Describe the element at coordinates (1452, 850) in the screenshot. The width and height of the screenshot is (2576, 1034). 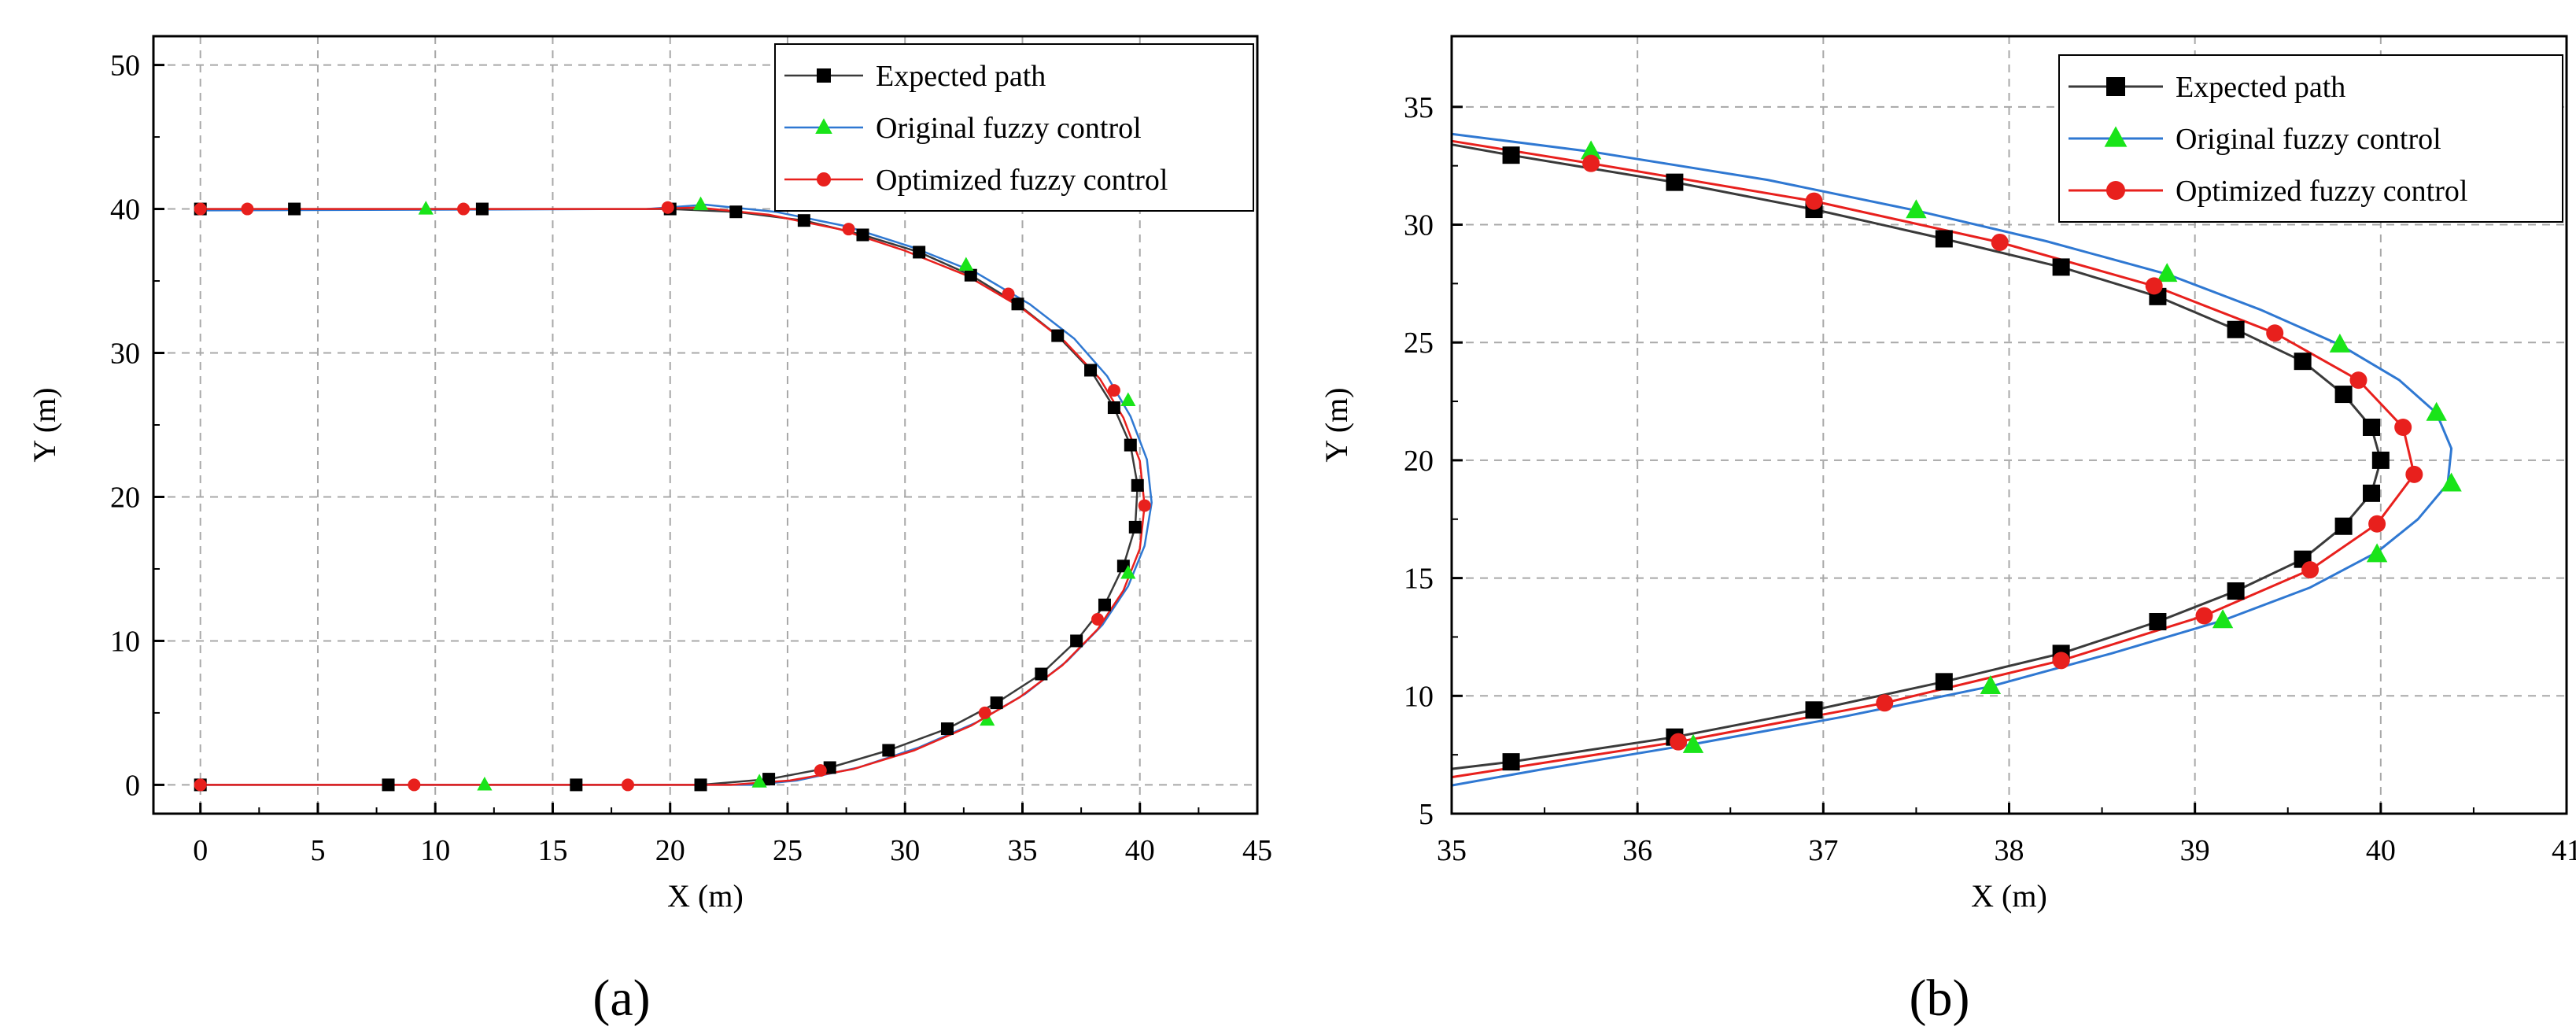
I see `x-tick-label: 35` at that location.